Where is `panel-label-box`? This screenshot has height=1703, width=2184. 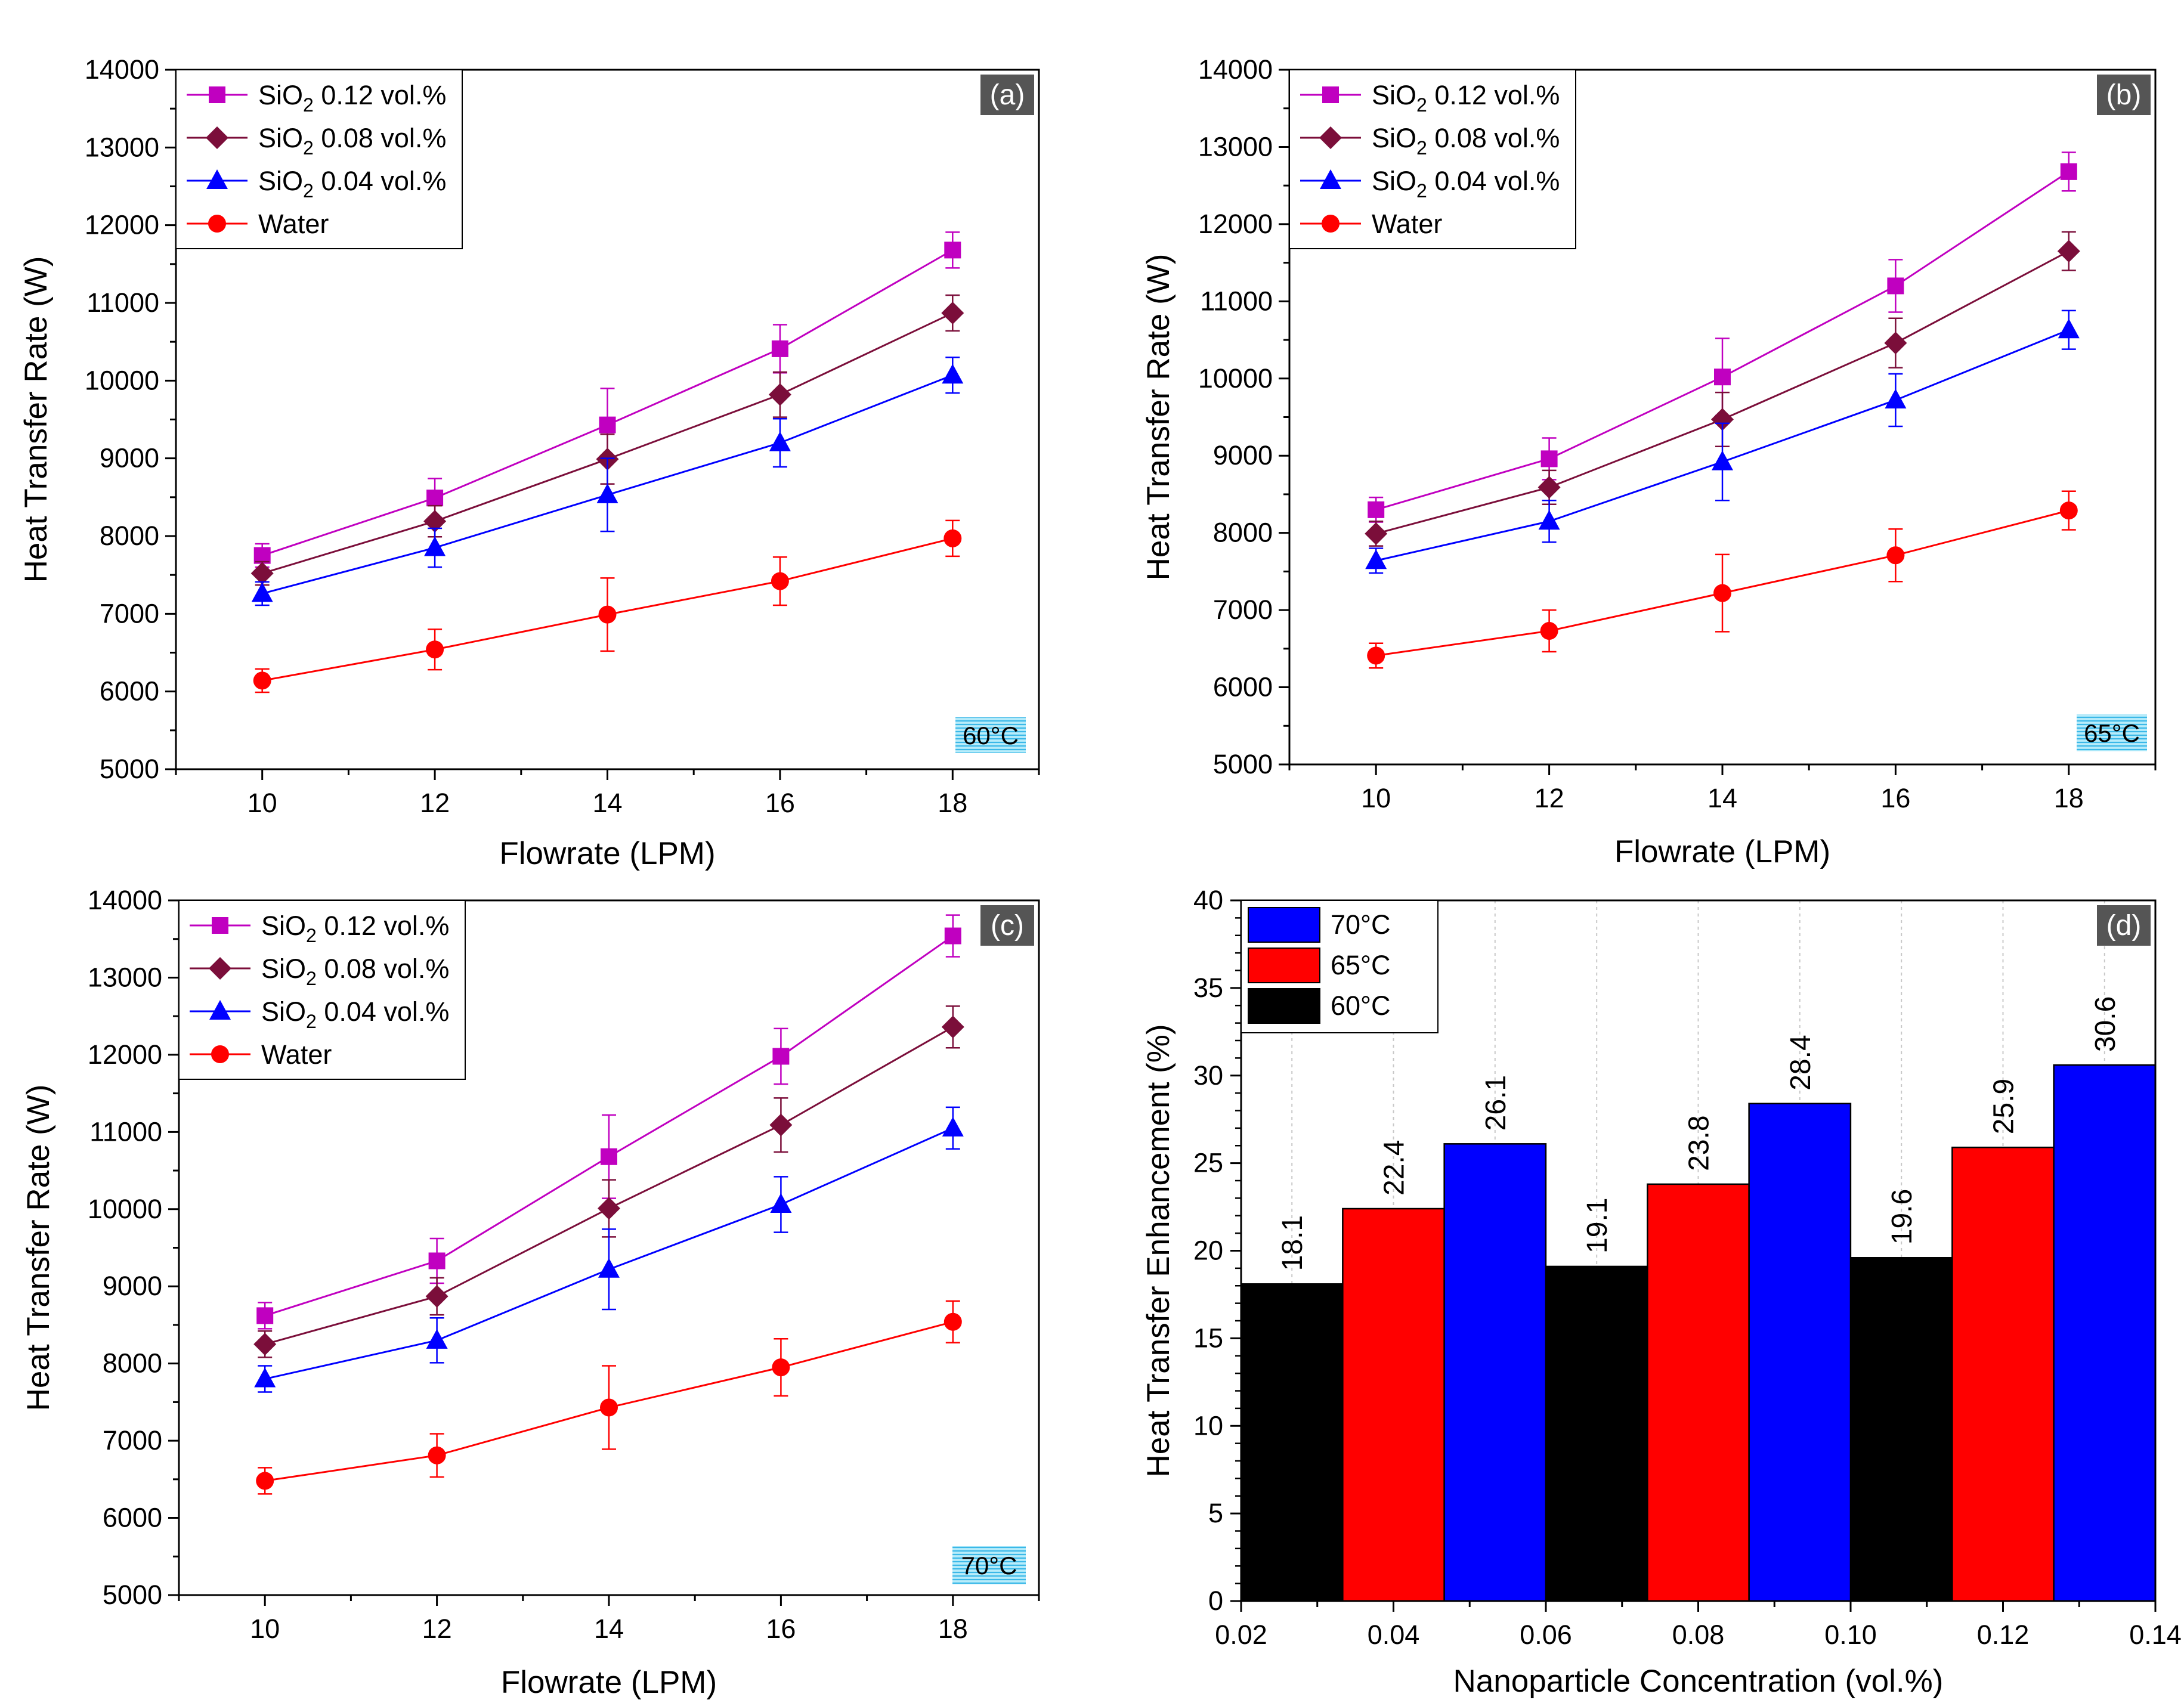 panel-label-box is located at coordinates (1007, 925).